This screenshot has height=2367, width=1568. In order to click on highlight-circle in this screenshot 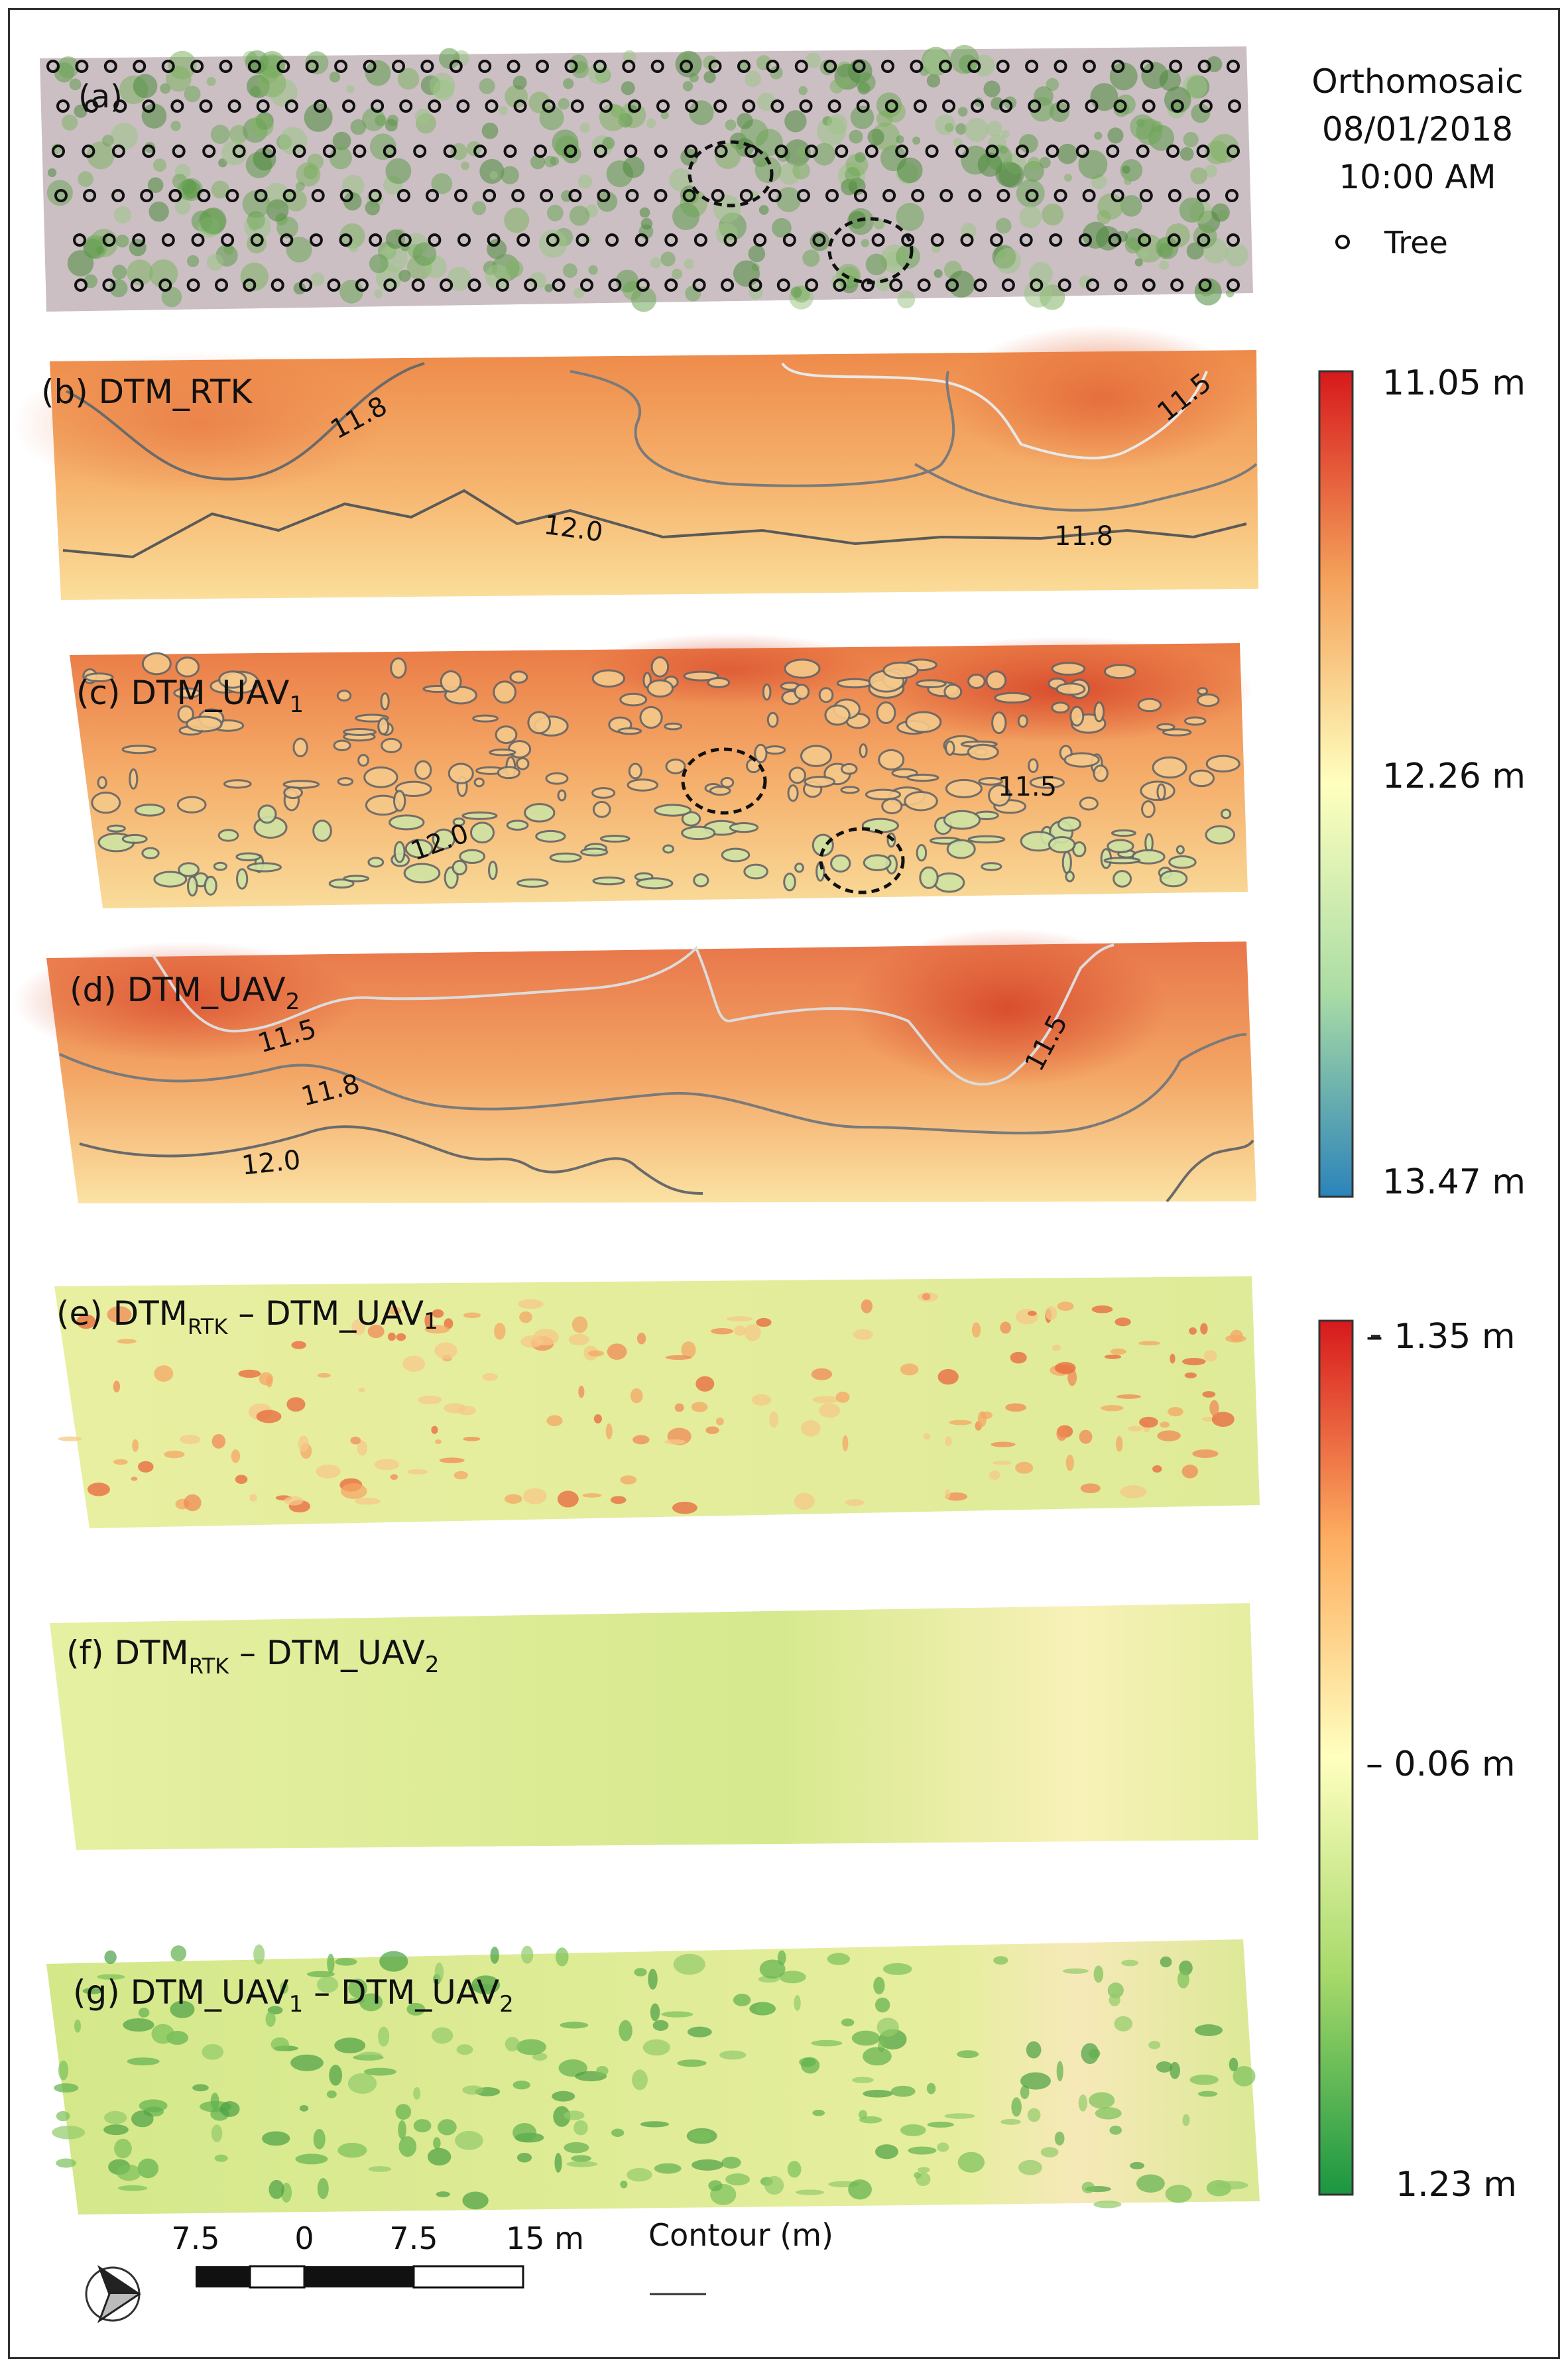, I will do `click(724, 781)`.